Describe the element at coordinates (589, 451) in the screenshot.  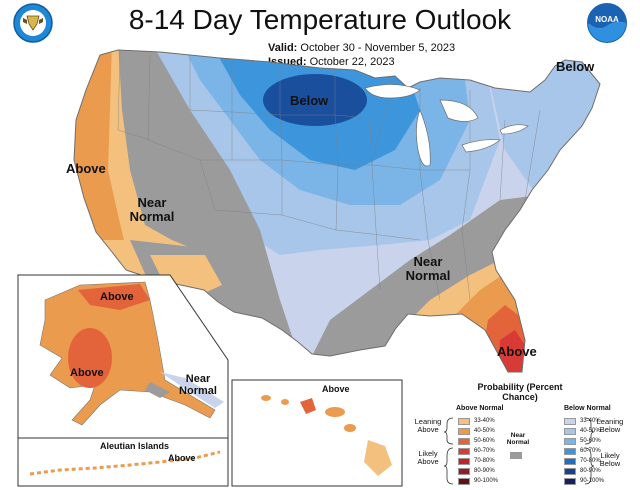
I see `legend-right-brace` at that location.